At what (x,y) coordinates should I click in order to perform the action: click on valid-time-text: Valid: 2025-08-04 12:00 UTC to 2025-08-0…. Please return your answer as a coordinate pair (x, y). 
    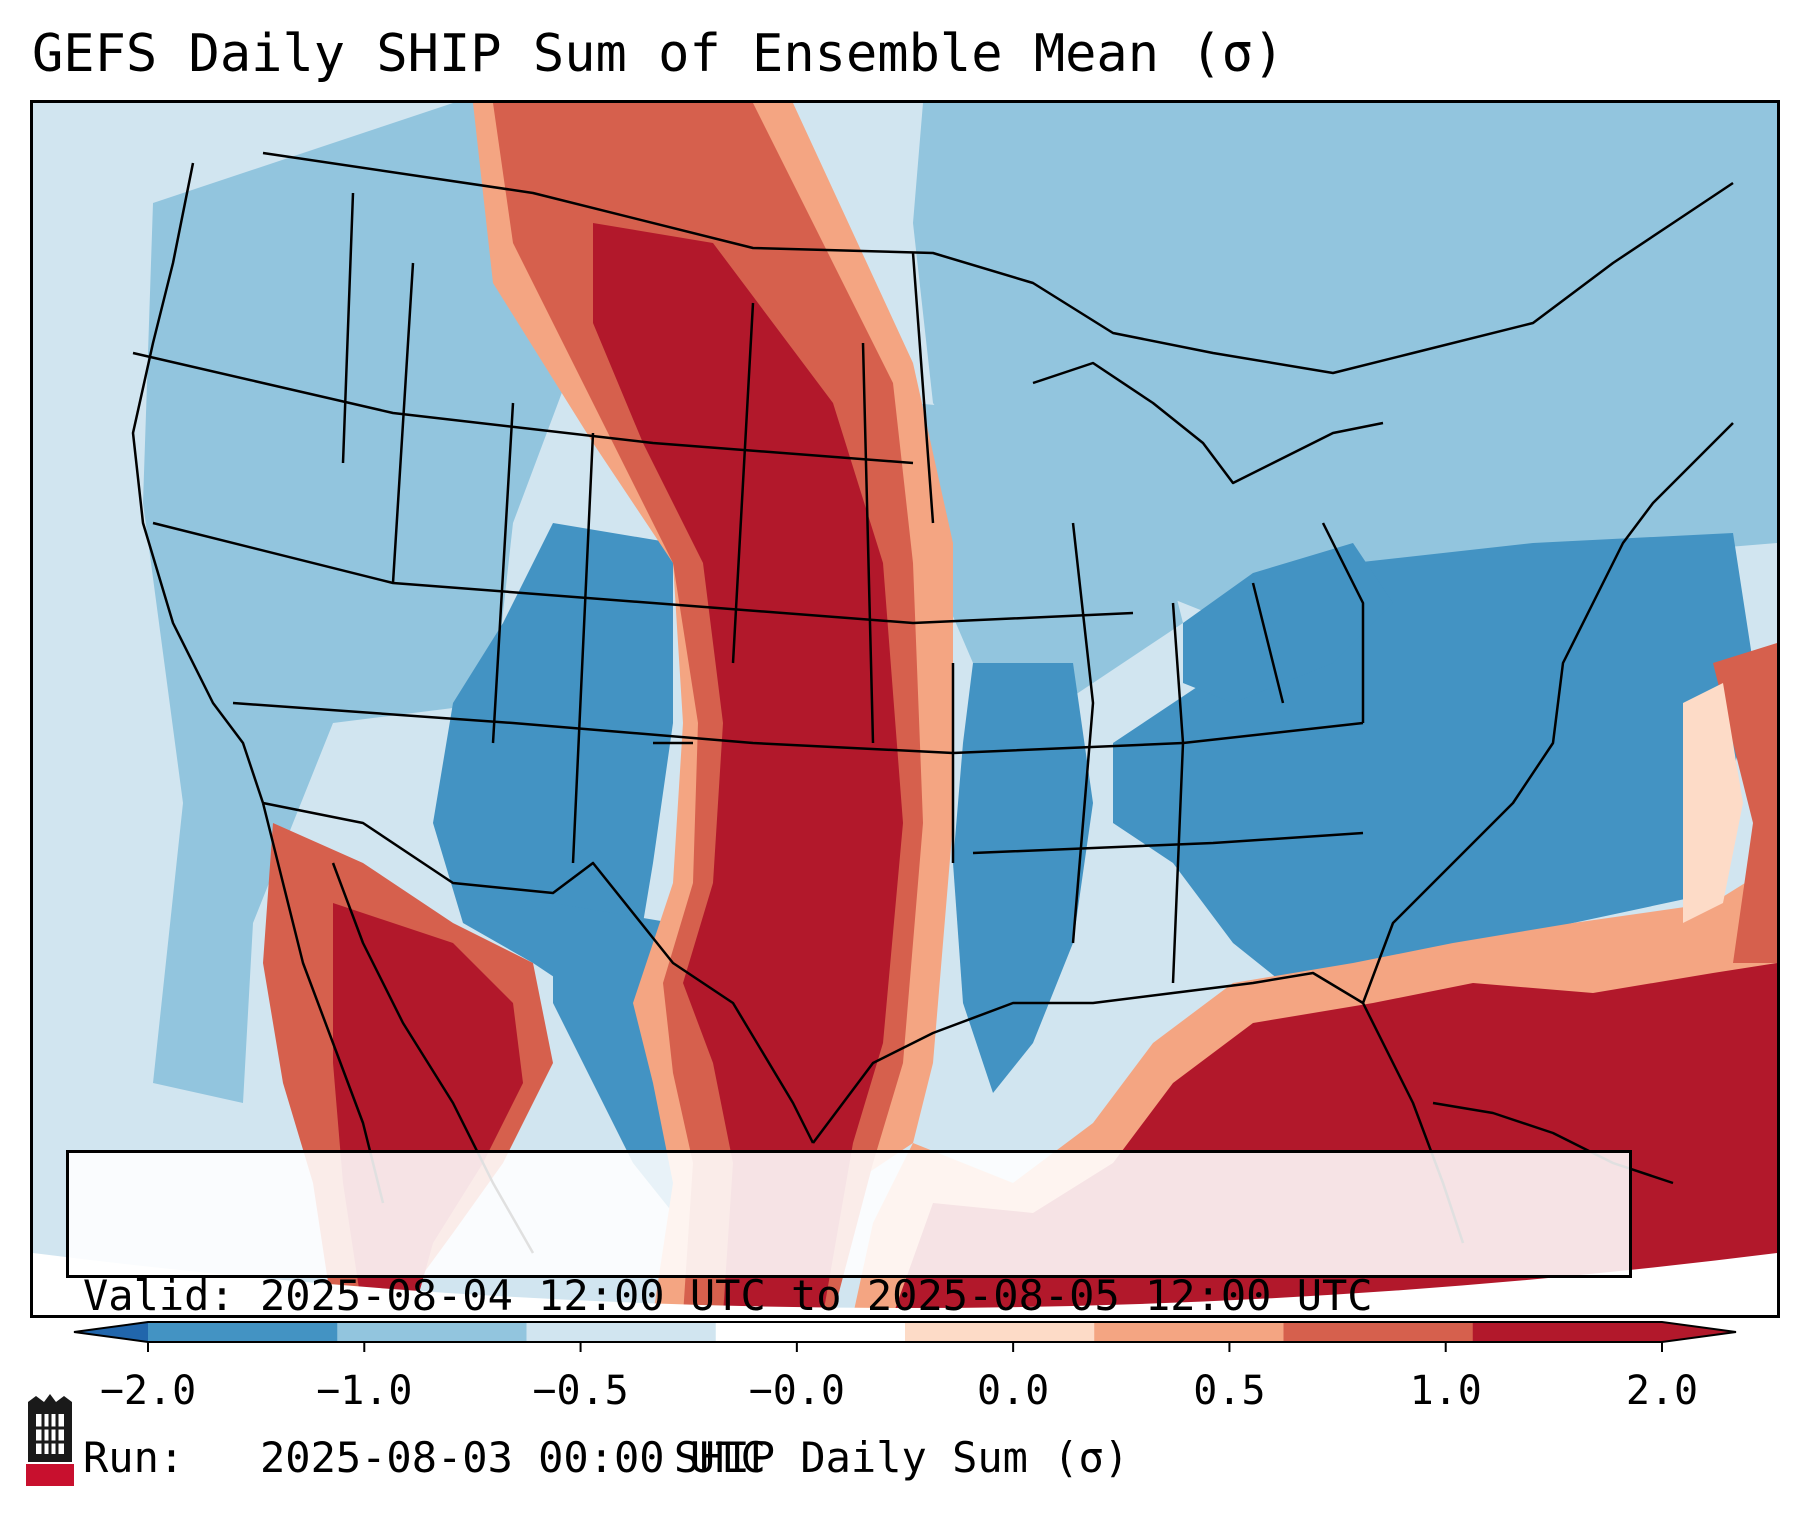
    Looking at the image, I should click on (728, 1295).